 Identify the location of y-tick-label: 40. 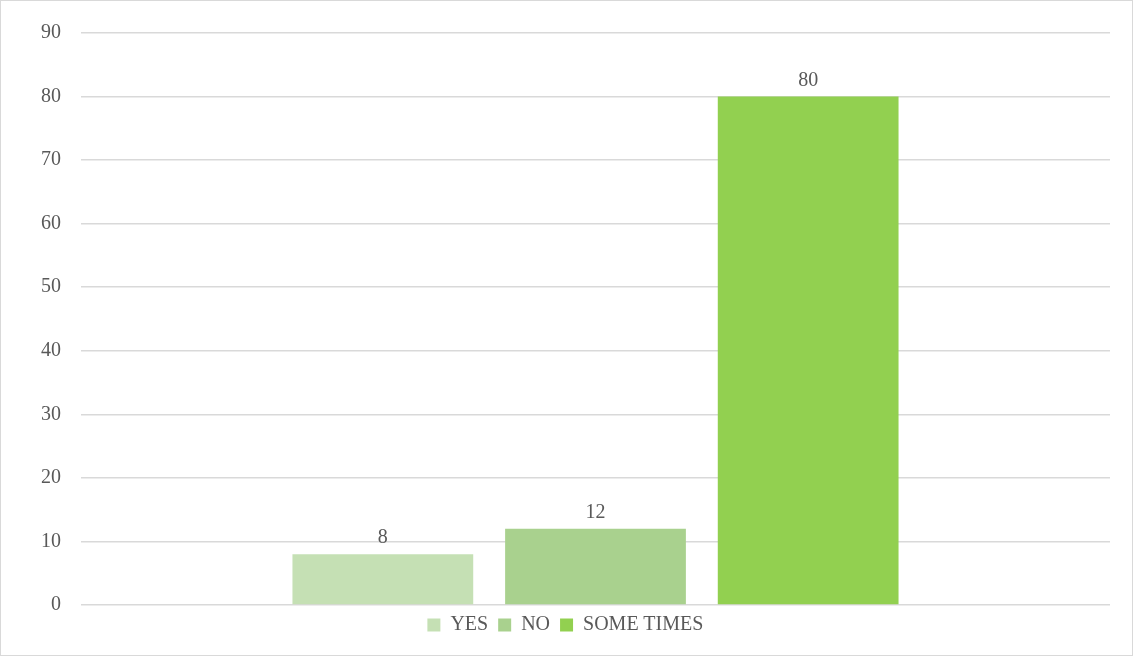
(51, 349).